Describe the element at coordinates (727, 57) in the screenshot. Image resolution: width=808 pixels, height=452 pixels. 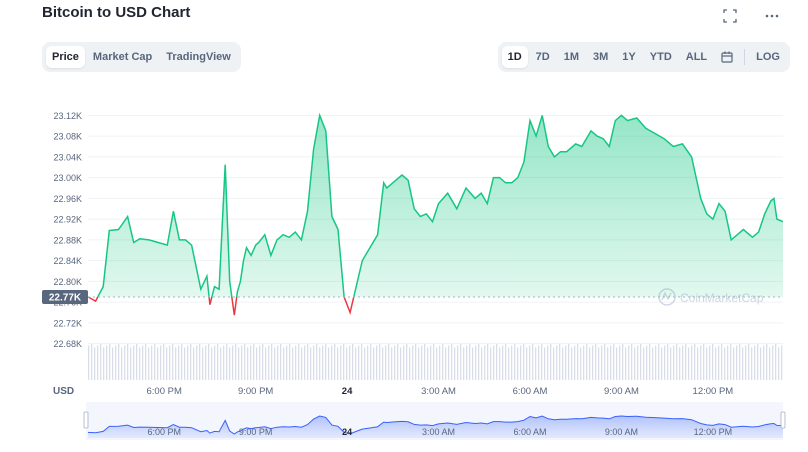
I see `calendar-button` at that location.